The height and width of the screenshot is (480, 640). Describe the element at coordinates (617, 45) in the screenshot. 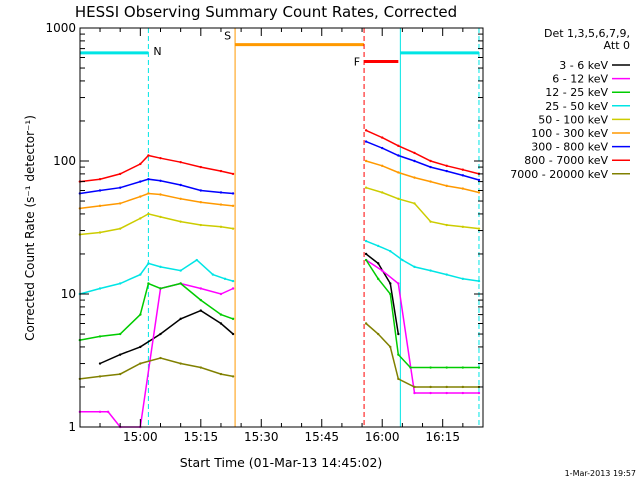

I see `legend-title: Att 0` at that location.